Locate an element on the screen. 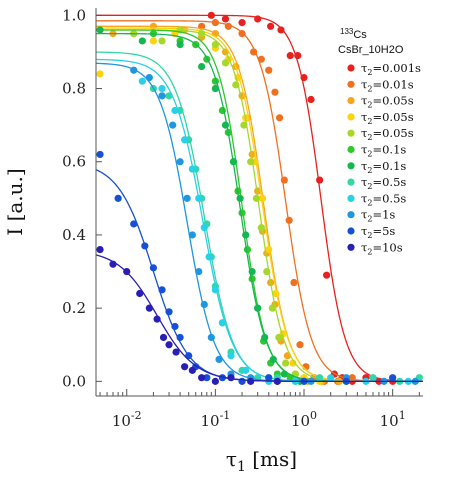  y-tick-label: 0.2 is located at coordinates (74, 308).